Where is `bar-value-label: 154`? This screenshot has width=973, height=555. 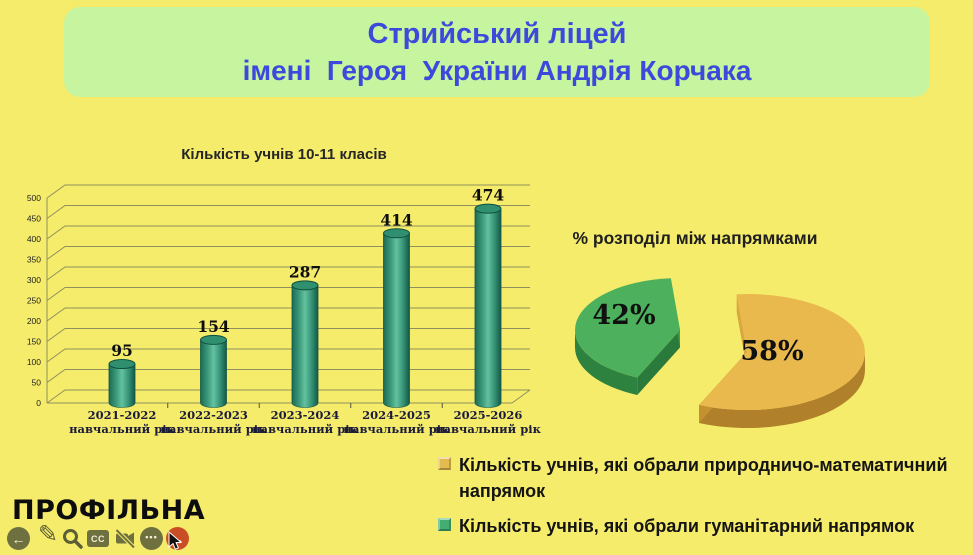
bar-value-label: 154 is located at coordinates (213, 326).